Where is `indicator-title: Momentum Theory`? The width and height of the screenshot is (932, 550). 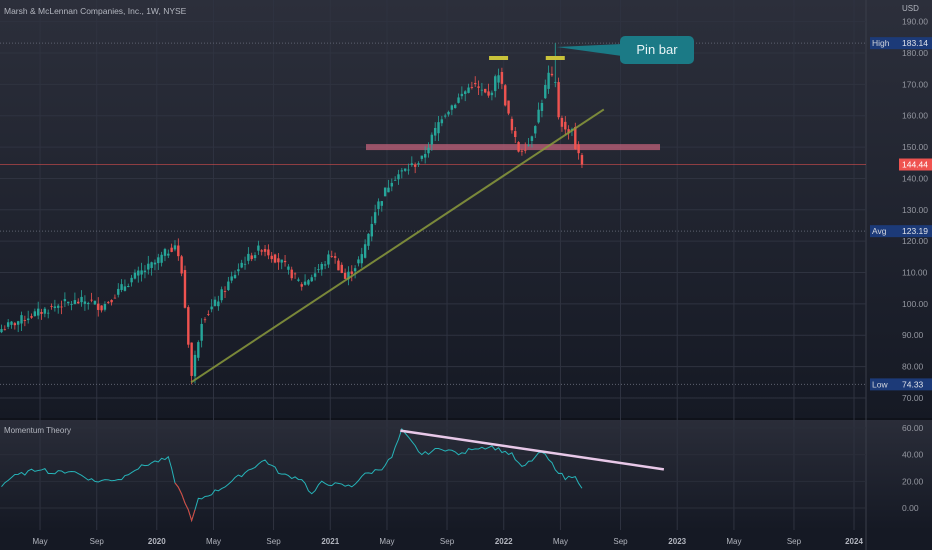 indicator-title: Momentum Theory is located at coordinates (37, 430).